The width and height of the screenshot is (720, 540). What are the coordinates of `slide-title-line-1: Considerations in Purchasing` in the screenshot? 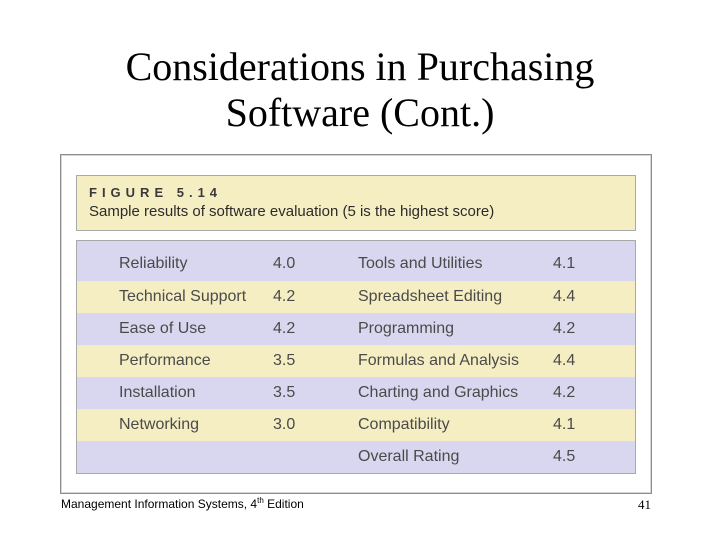 It's located at (360, 66).